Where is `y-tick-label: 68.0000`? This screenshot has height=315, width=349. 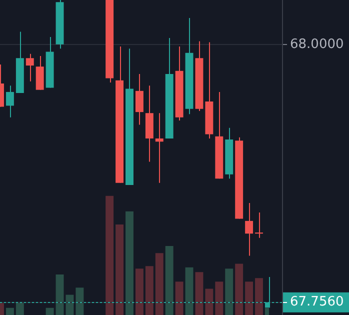 y-tick-label: 68.0000 is located at coordinates (317, 44).